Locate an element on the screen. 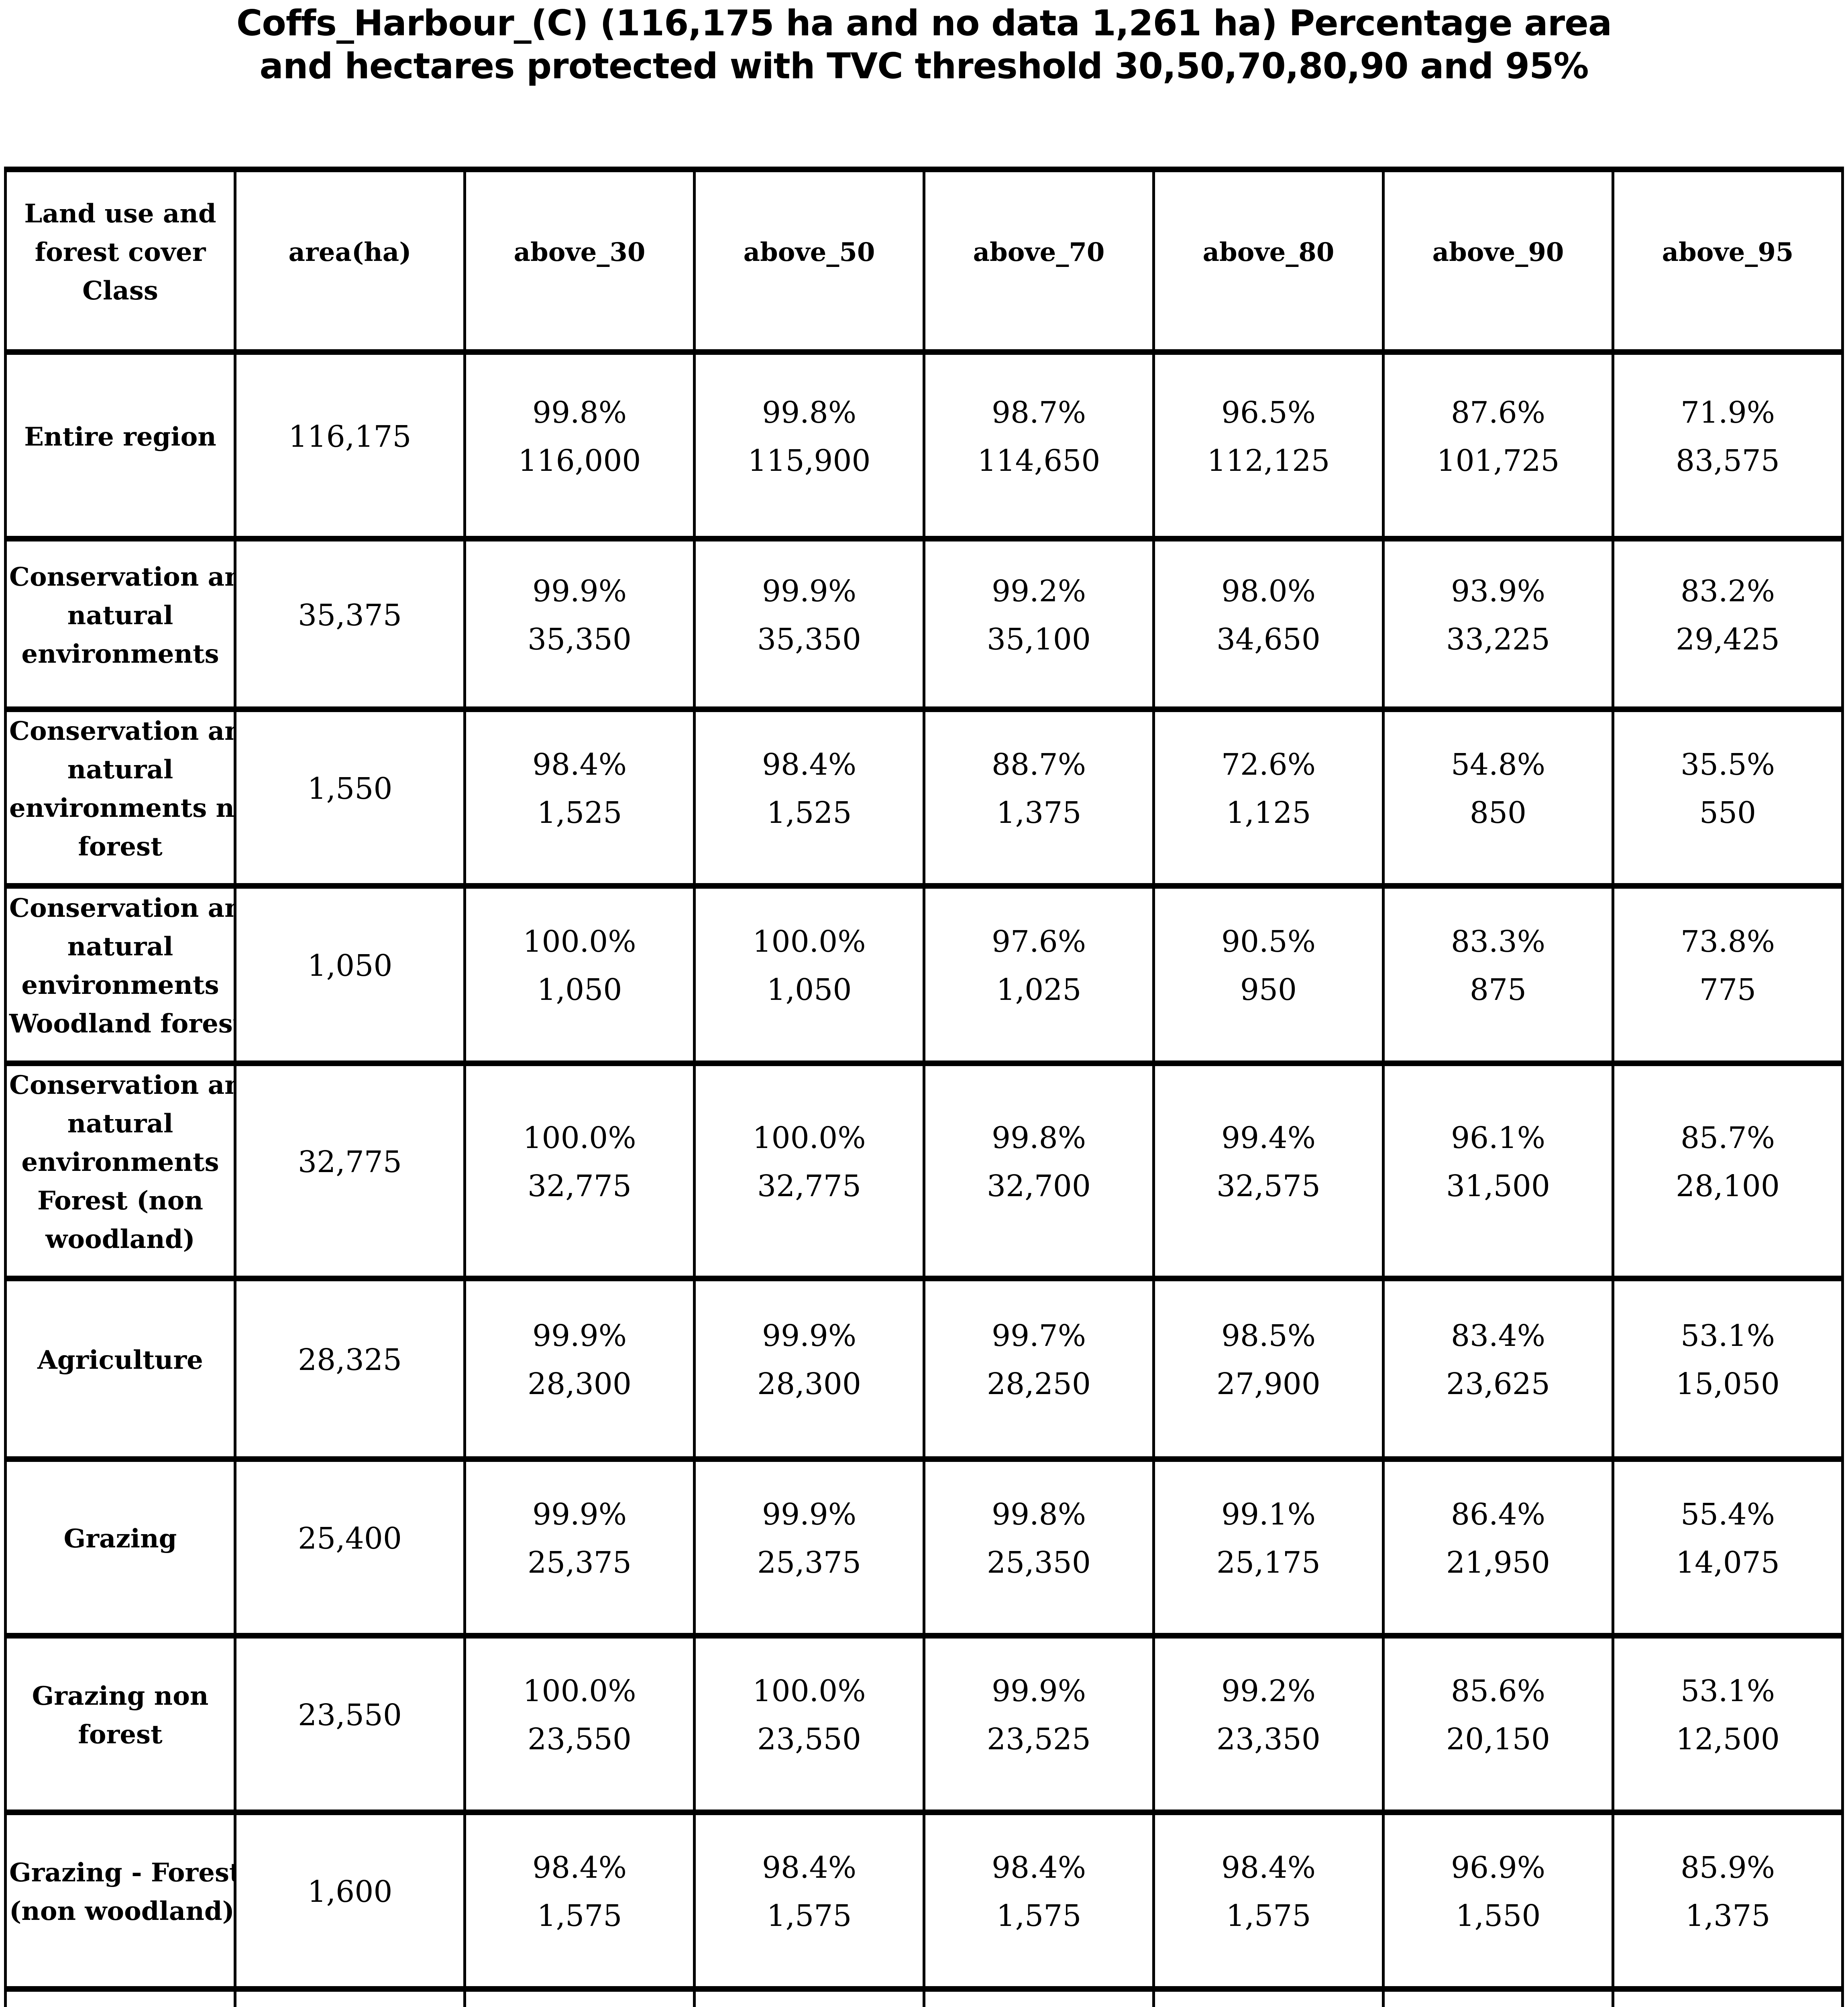  cell-above-95: 53.1% 15,050 is located at coordinates (1728, 1369).